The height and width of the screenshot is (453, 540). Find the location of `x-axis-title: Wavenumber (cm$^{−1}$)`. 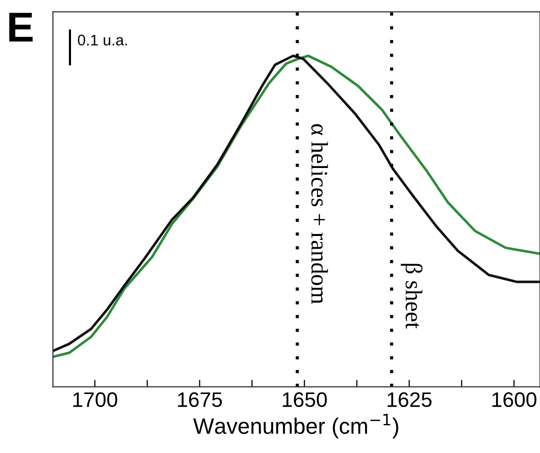

x-axis-title: Wavenumber (cm$^{−1}$) is located at coordinates (295, 426).